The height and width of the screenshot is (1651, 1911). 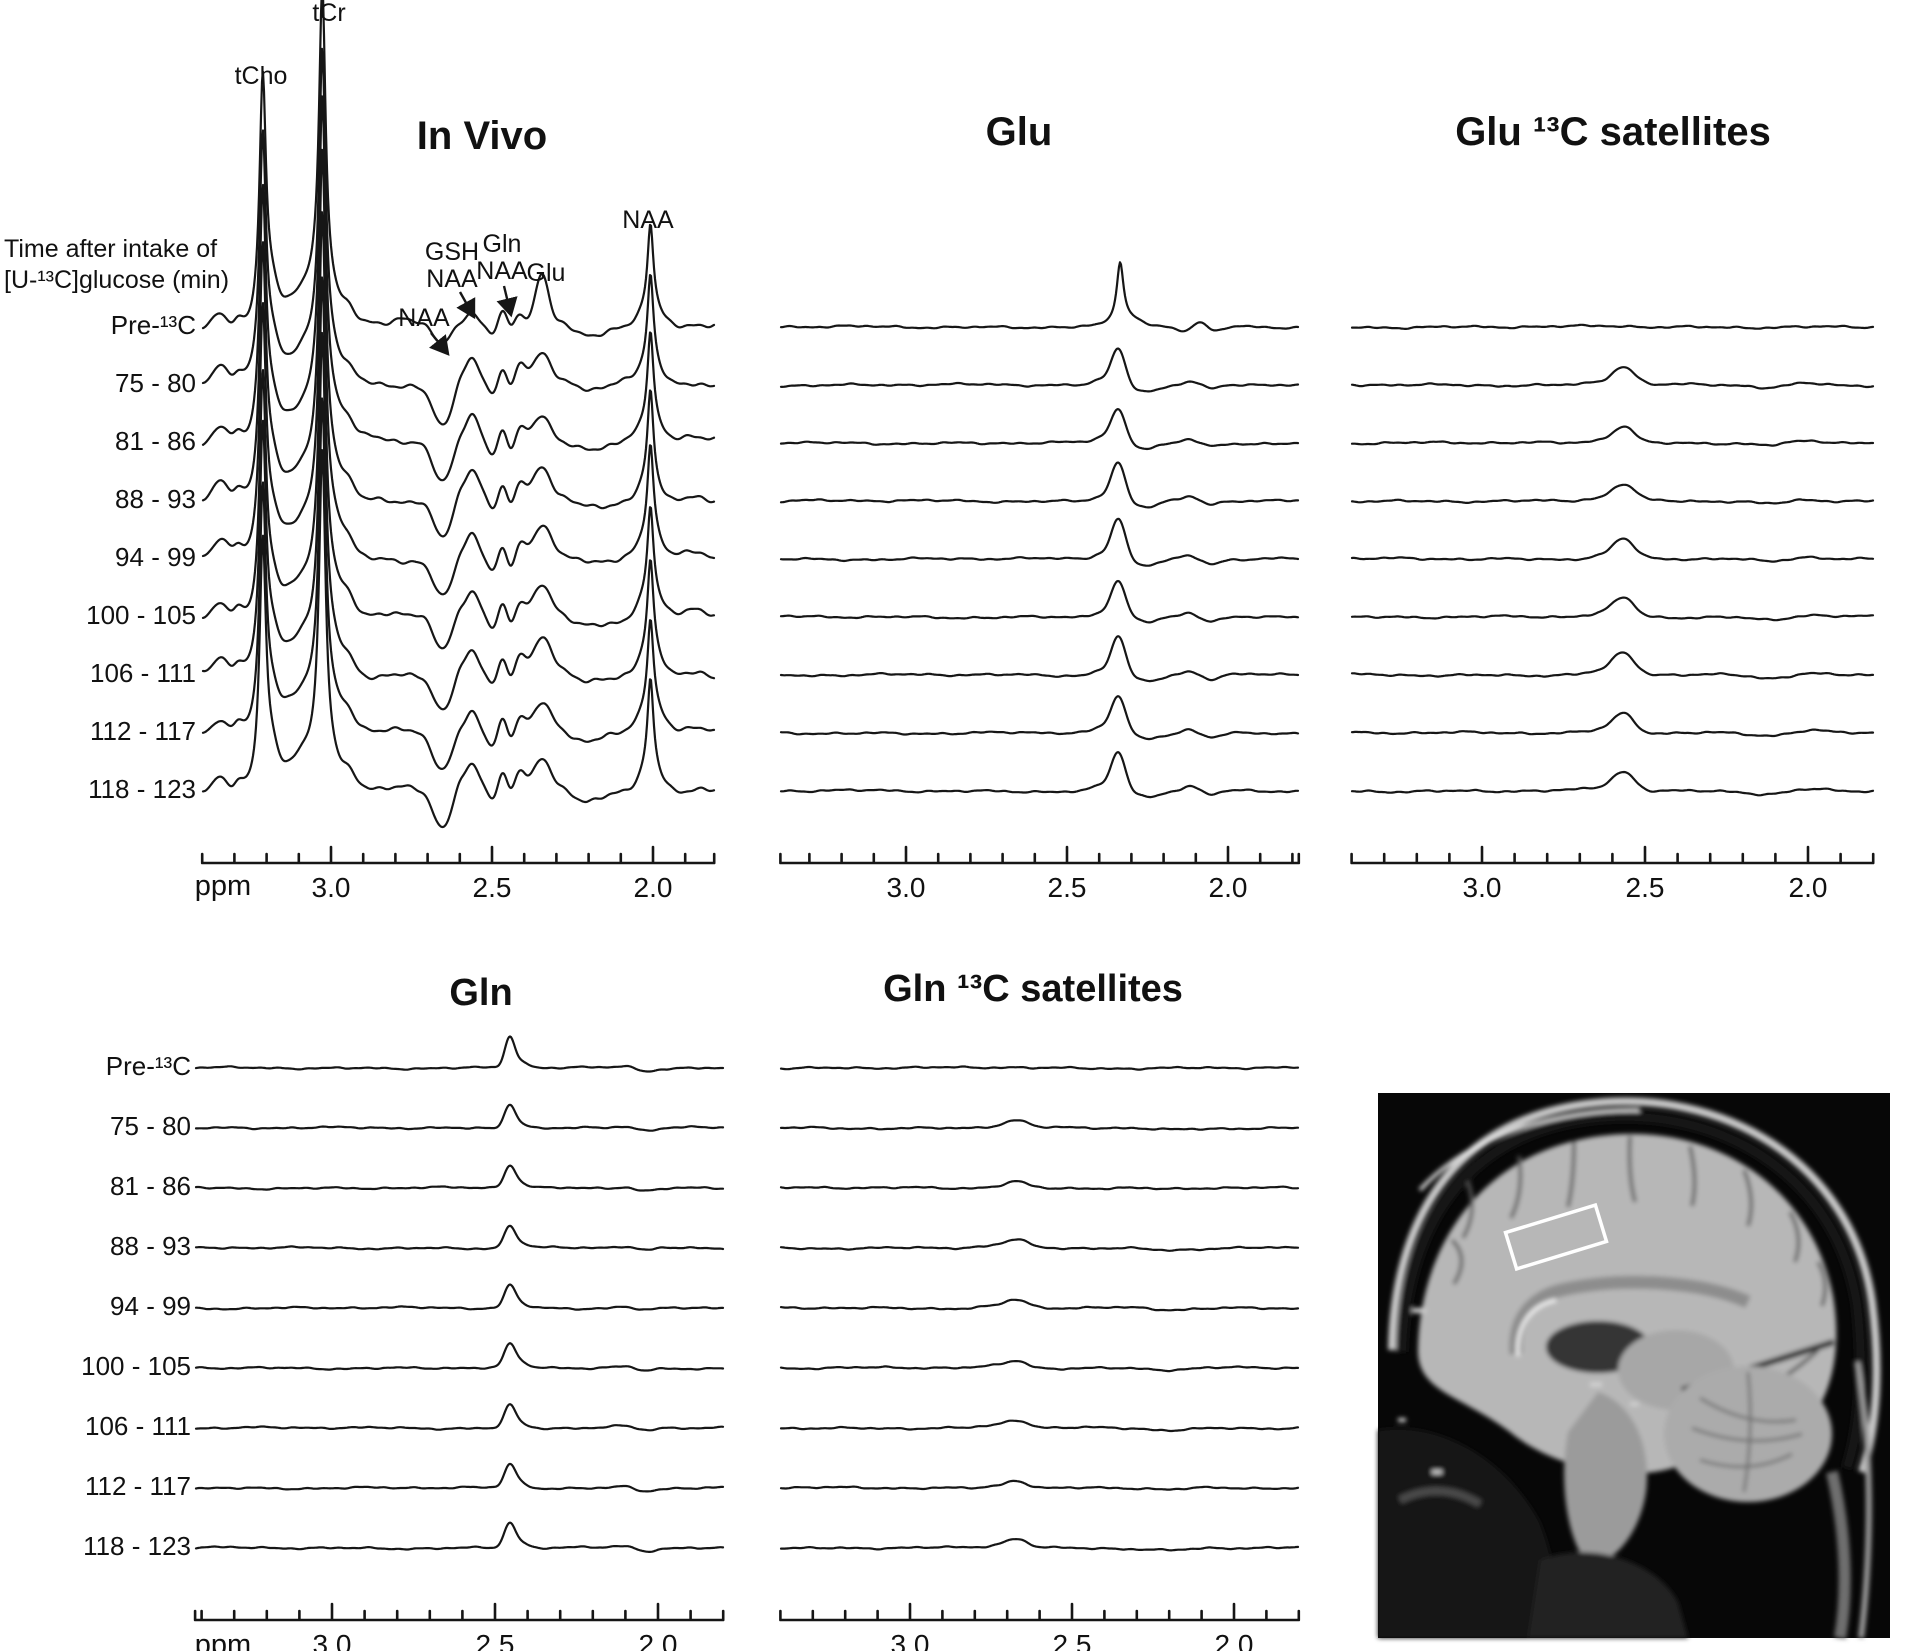 What do you see at coordinates (1808, 887) in the screenshot?
I see `tick-label-glusat-2.0: 2.0` at bounding box center [1808, 887].